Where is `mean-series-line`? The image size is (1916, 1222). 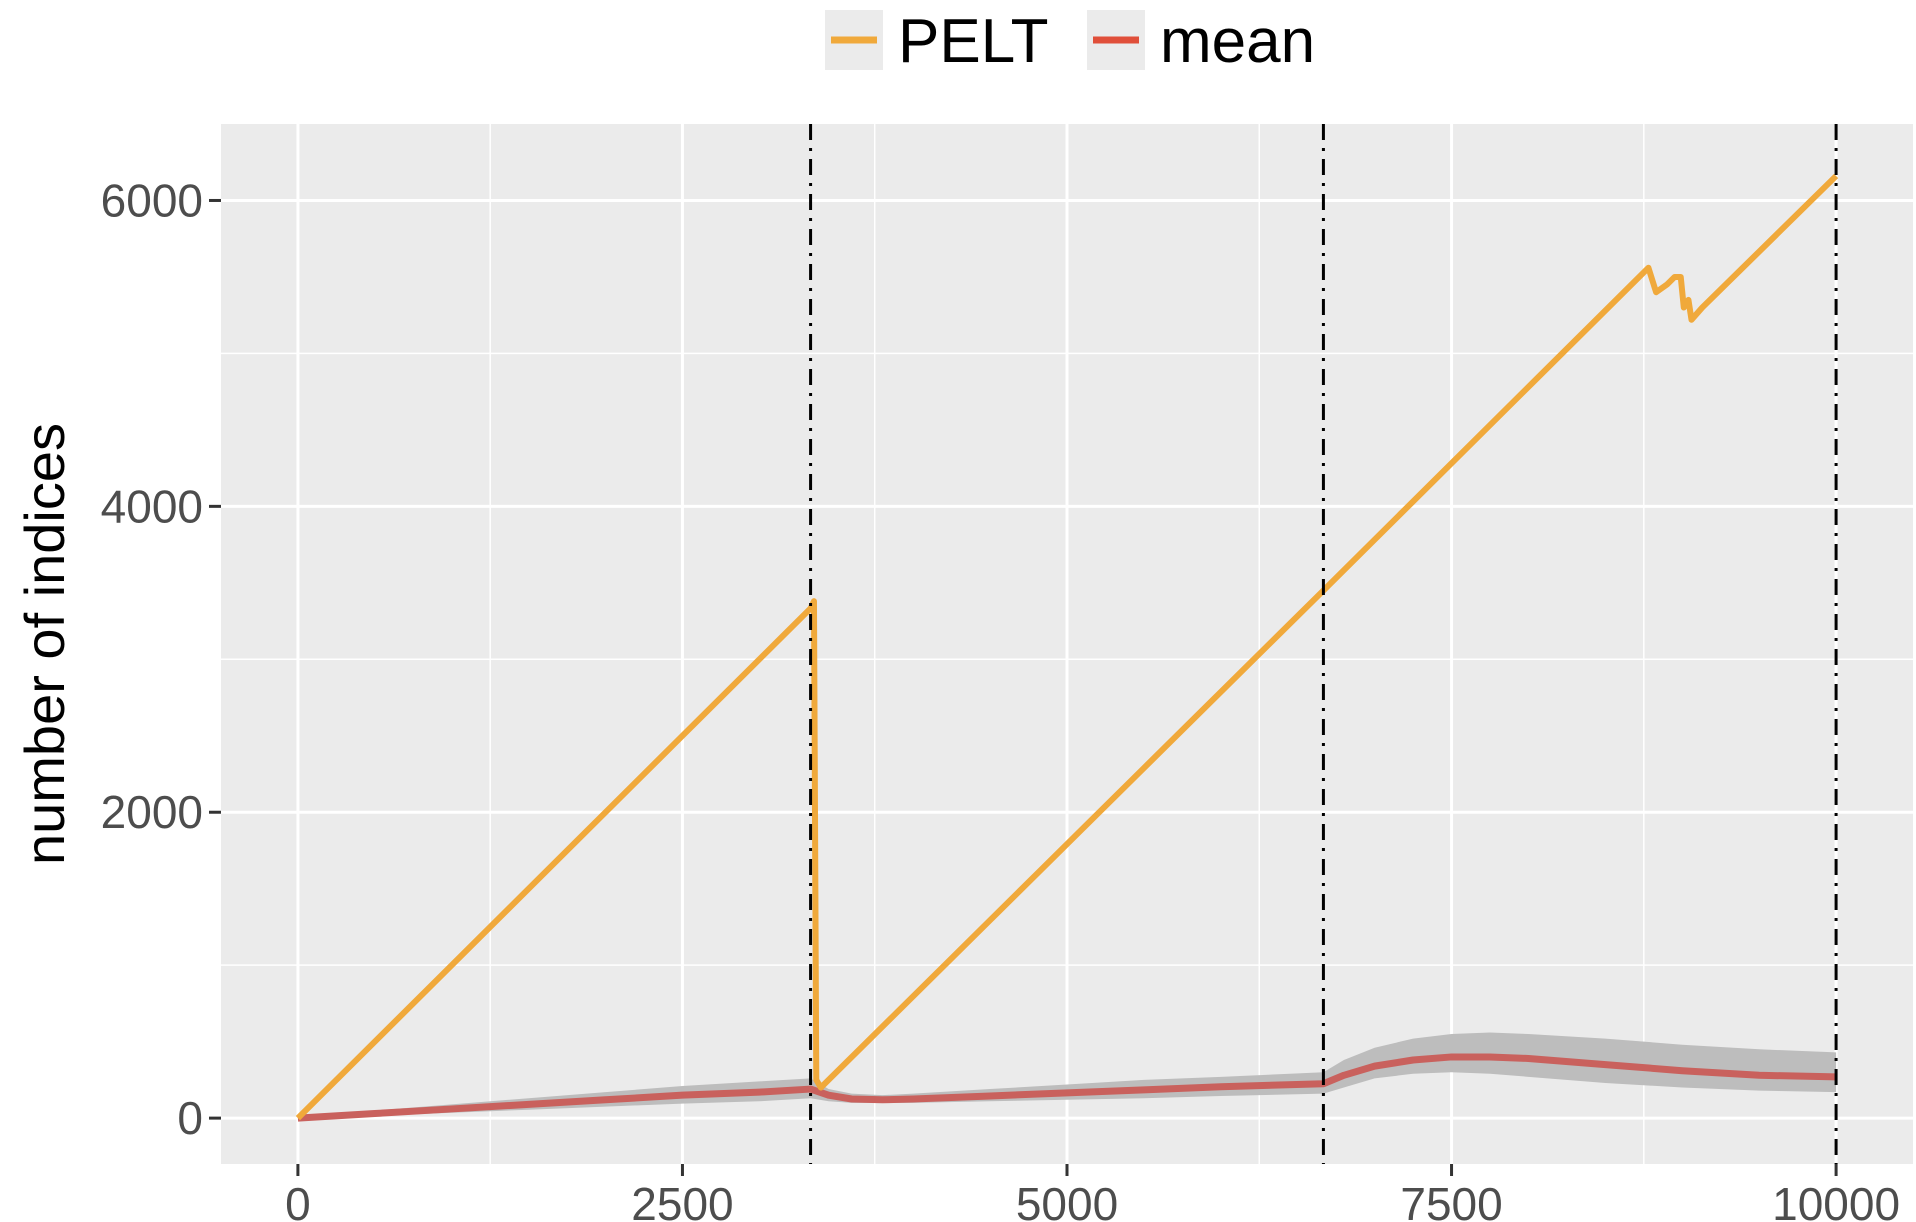 mean-series-line is located at coordinates (1067, 1087).